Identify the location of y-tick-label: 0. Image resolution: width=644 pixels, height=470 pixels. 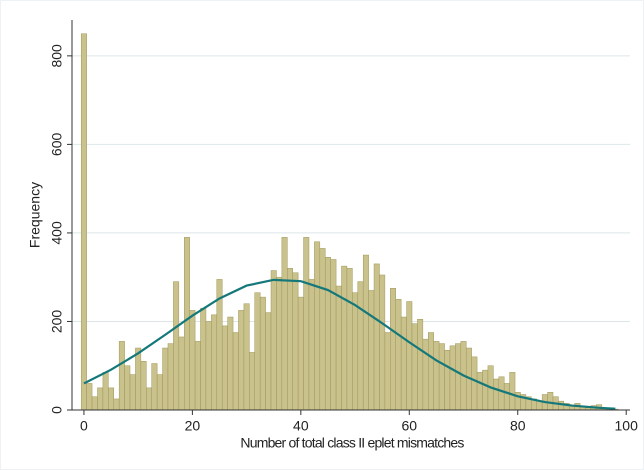
(57, 410).